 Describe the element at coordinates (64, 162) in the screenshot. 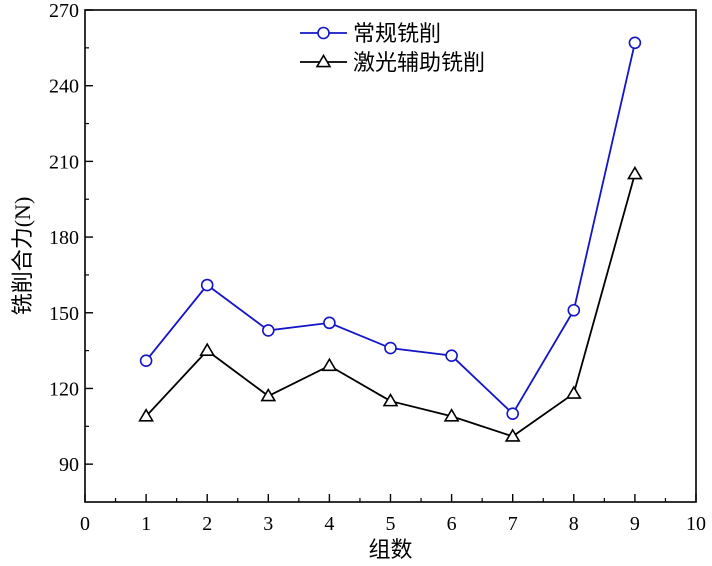

I see `y-tick-label: 210` at that location.